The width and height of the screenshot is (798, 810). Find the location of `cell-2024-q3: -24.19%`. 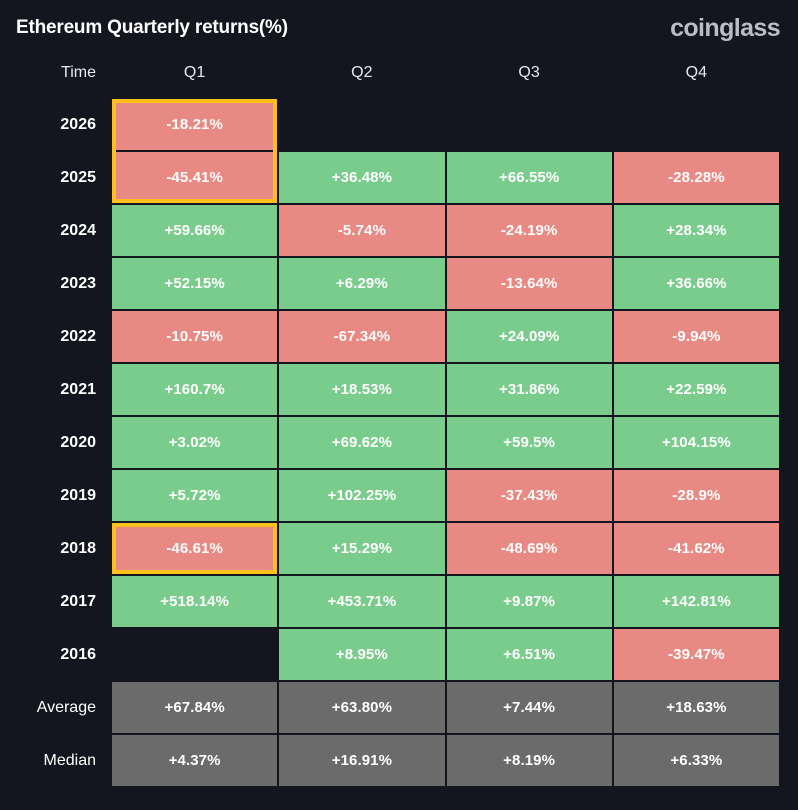

cell-2024-q3: -24.19% is located at coordinates (529, 230).